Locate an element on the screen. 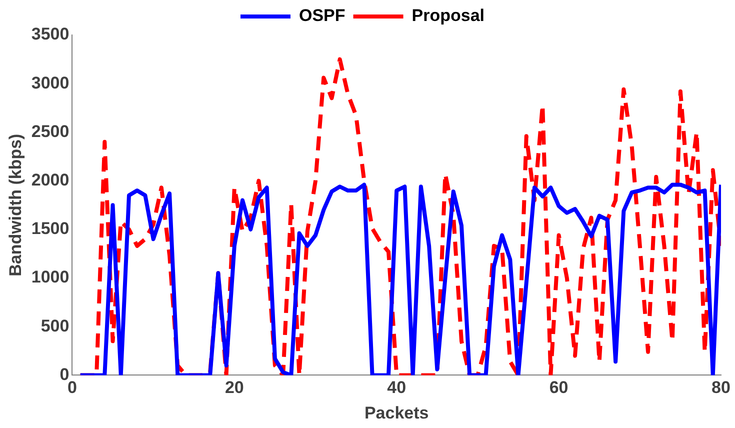 The width and height of the screenshot is (735, 428). y-tick-label: 3500 is located at coordinates (50, 34).